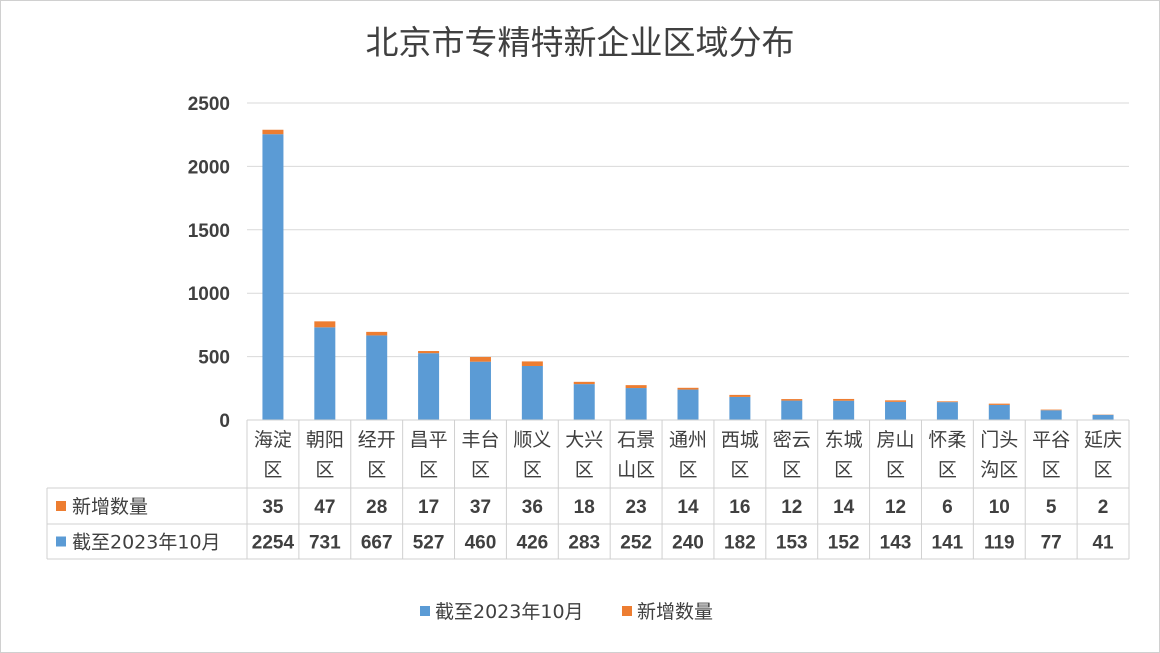 Image resolution: width=1160 pixels, height=653 pixels. What do you see at coordinates (224, 421) in the screenshot?
I see `y-tick-label: 0` at bounding box center [224, 421].